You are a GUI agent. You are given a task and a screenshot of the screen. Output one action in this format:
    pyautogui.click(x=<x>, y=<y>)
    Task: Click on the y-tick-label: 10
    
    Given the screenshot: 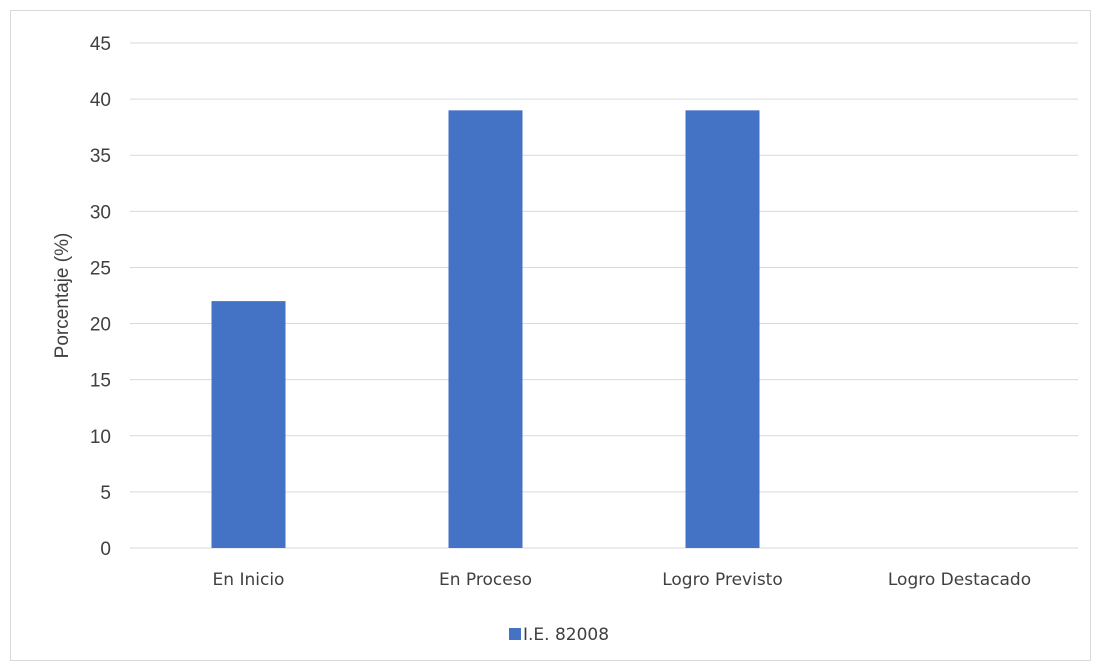 What is the action you would take?
    pyautogui.click(x=100, y=437)
    